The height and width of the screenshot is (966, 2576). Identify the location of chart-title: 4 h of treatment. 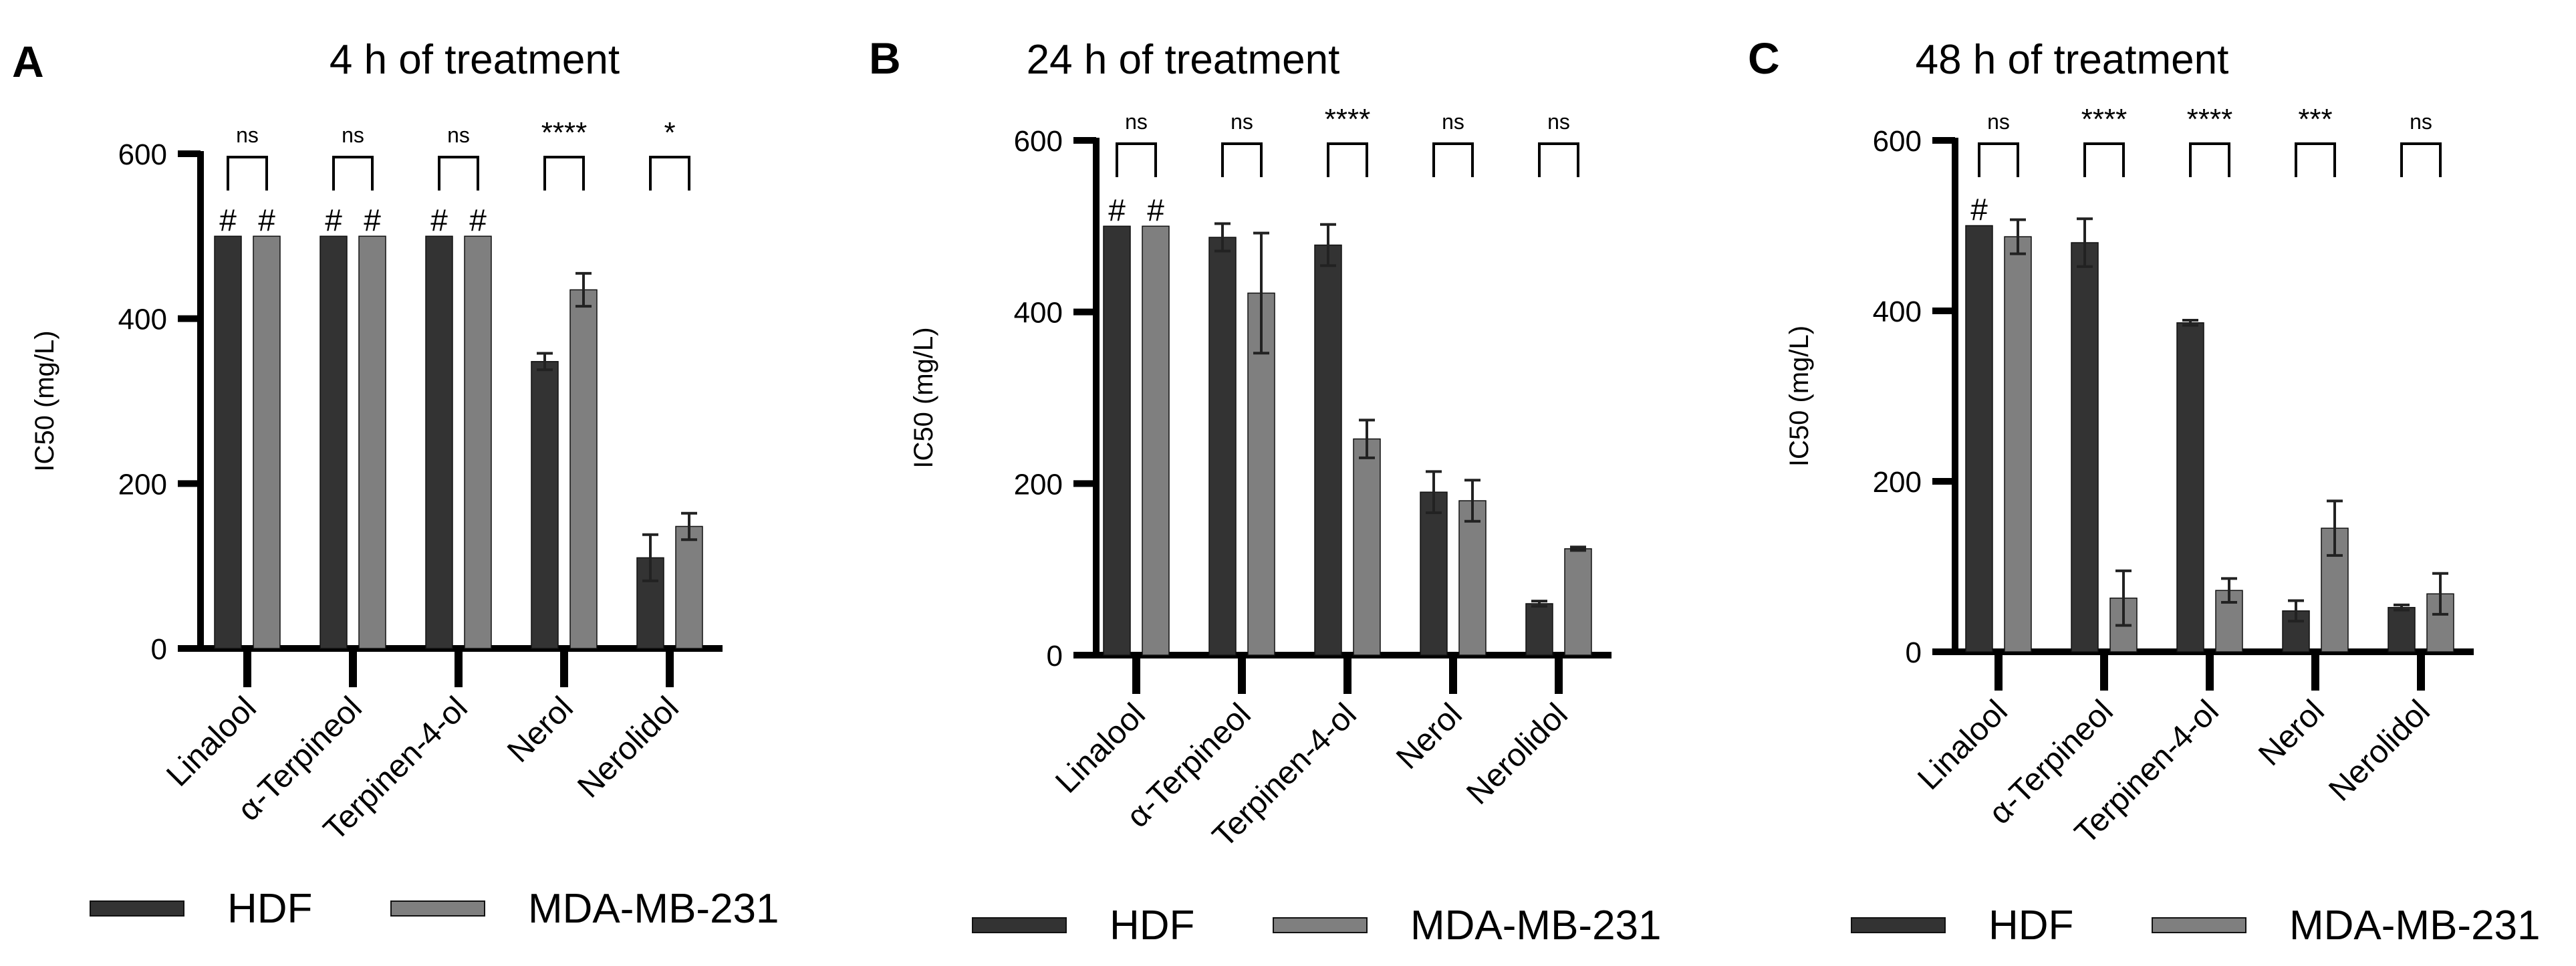
(475, 60).